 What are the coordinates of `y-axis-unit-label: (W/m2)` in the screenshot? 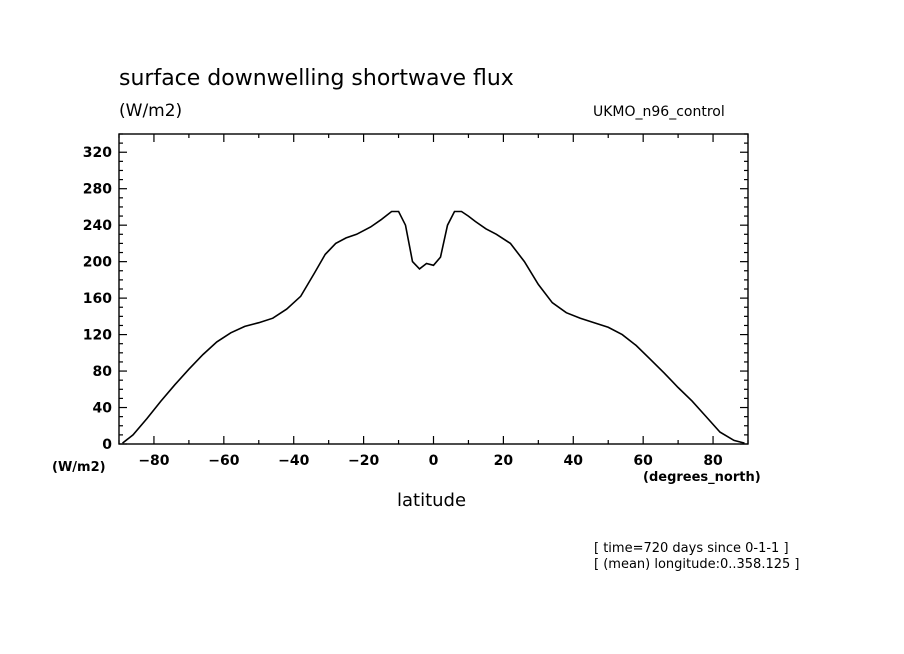 It's located at (79, 467).